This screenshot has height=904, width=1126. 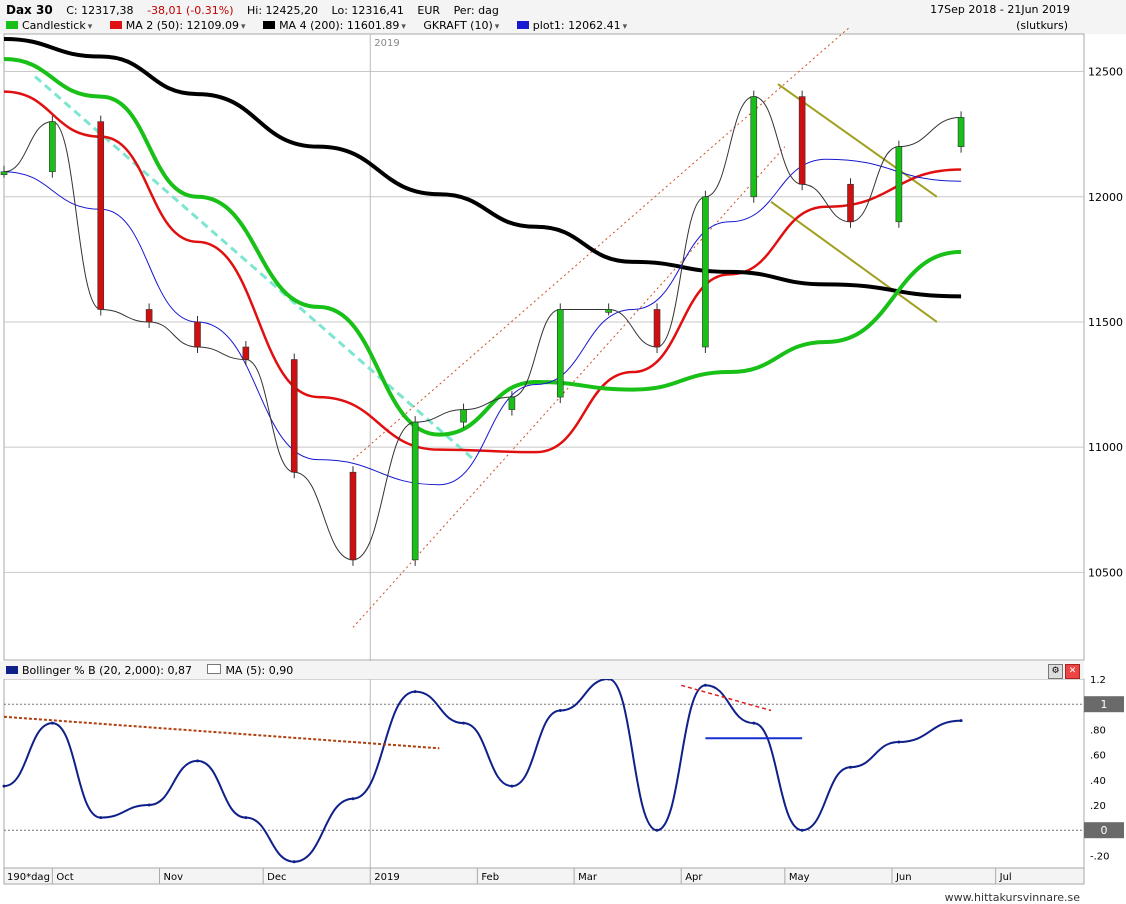 What do you see at coordinates (259, 670) in the screenshot?
I see `bollinger-ma-label: MA (5): 0,90` at bounding box center [259, 670].